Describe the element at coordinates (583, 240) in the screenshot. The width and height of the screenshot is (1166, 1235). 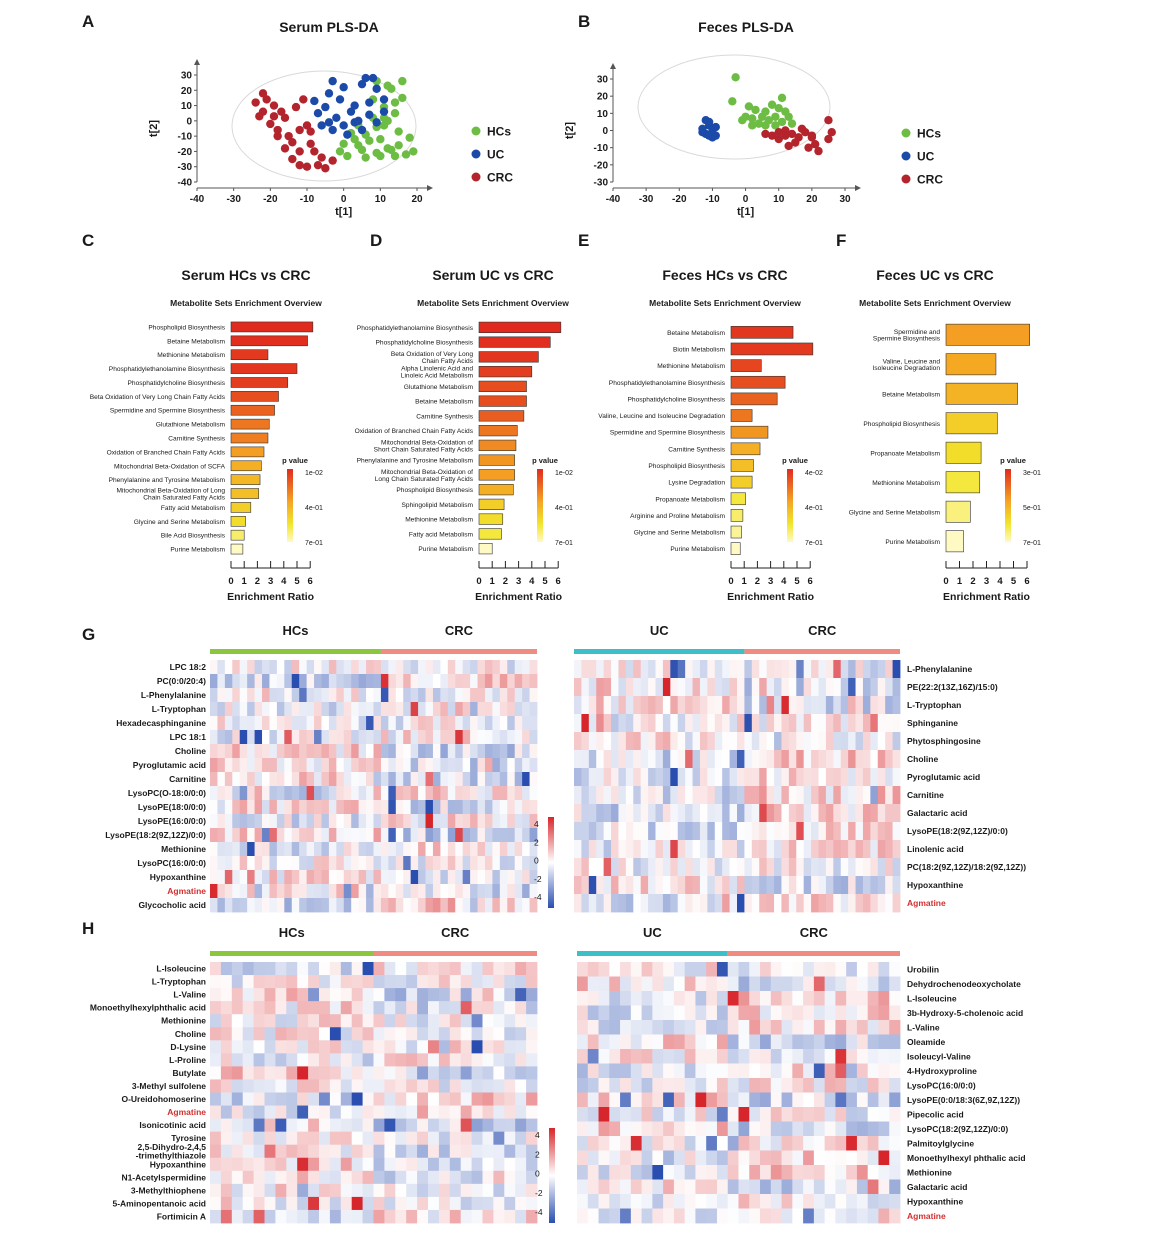
I see `panel-letter-e: E` at that location.